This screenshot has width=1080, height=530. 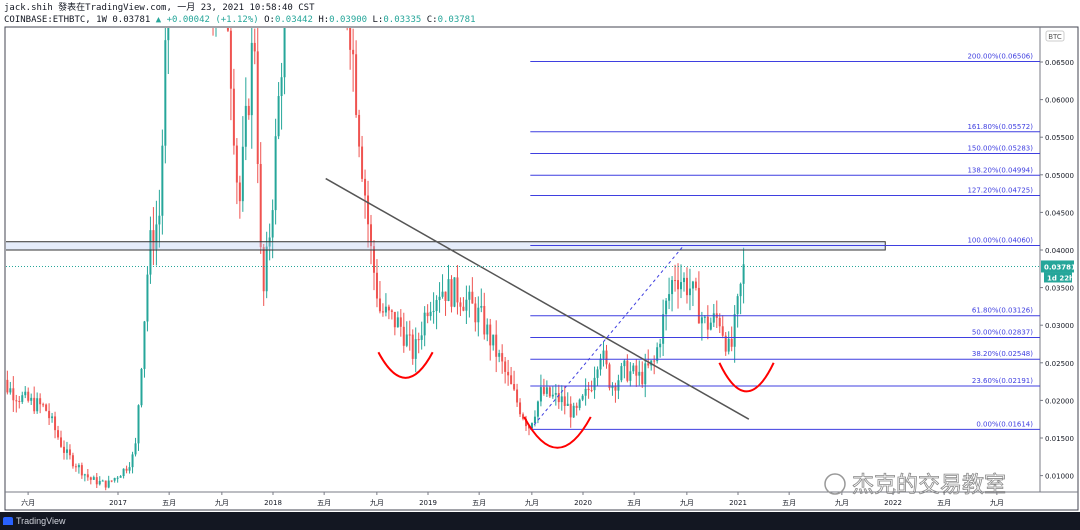 What do you see at coordinates (1002, 381) in the screenshot?
I see `fib-level-label: 23.60%(0.02191)` at bounding box center [1002, 381].